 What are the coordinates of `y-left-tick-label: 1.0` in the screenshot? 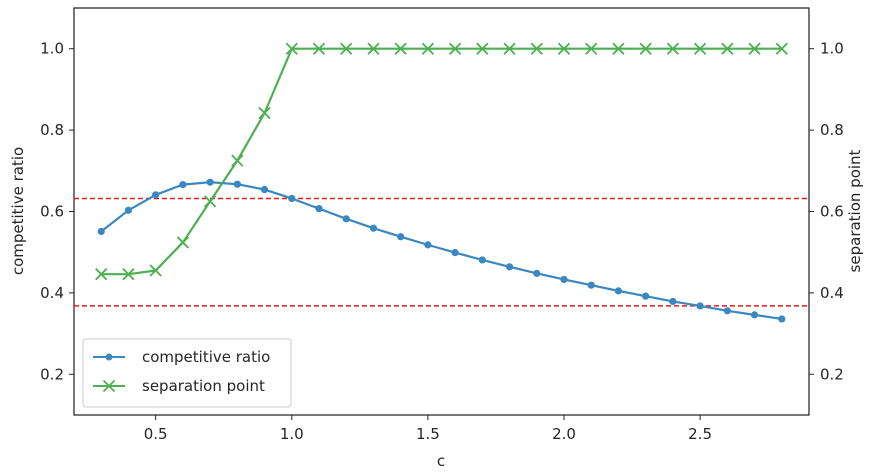 It's located at (52, 49).